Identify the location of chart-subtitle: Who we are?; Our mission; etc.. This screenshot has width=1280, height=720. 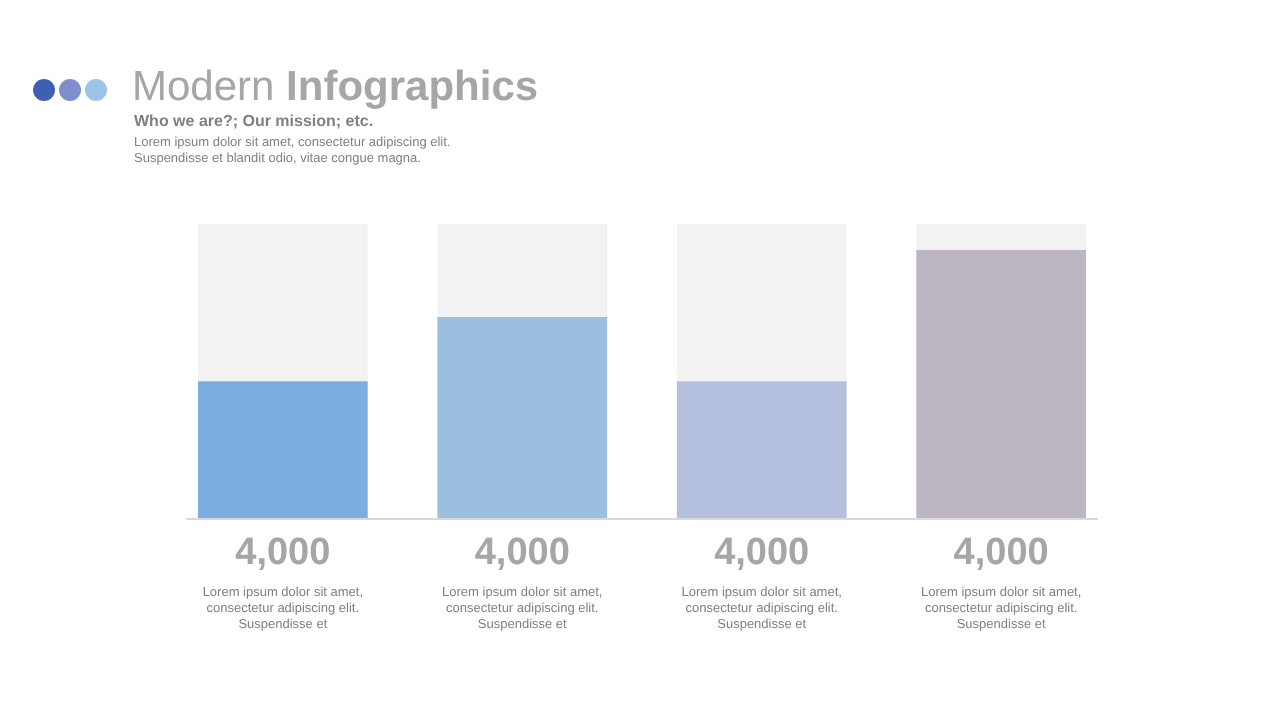
(254, 121).